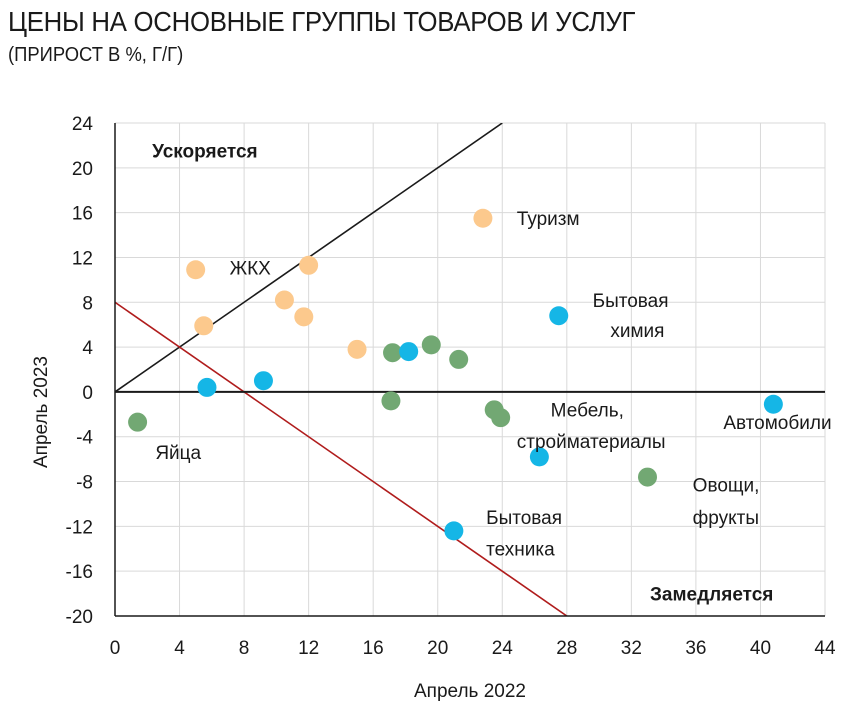 This screenshot has height=715, width=854. I want to click on region-annotation: Замедляется, so click(711, 594).